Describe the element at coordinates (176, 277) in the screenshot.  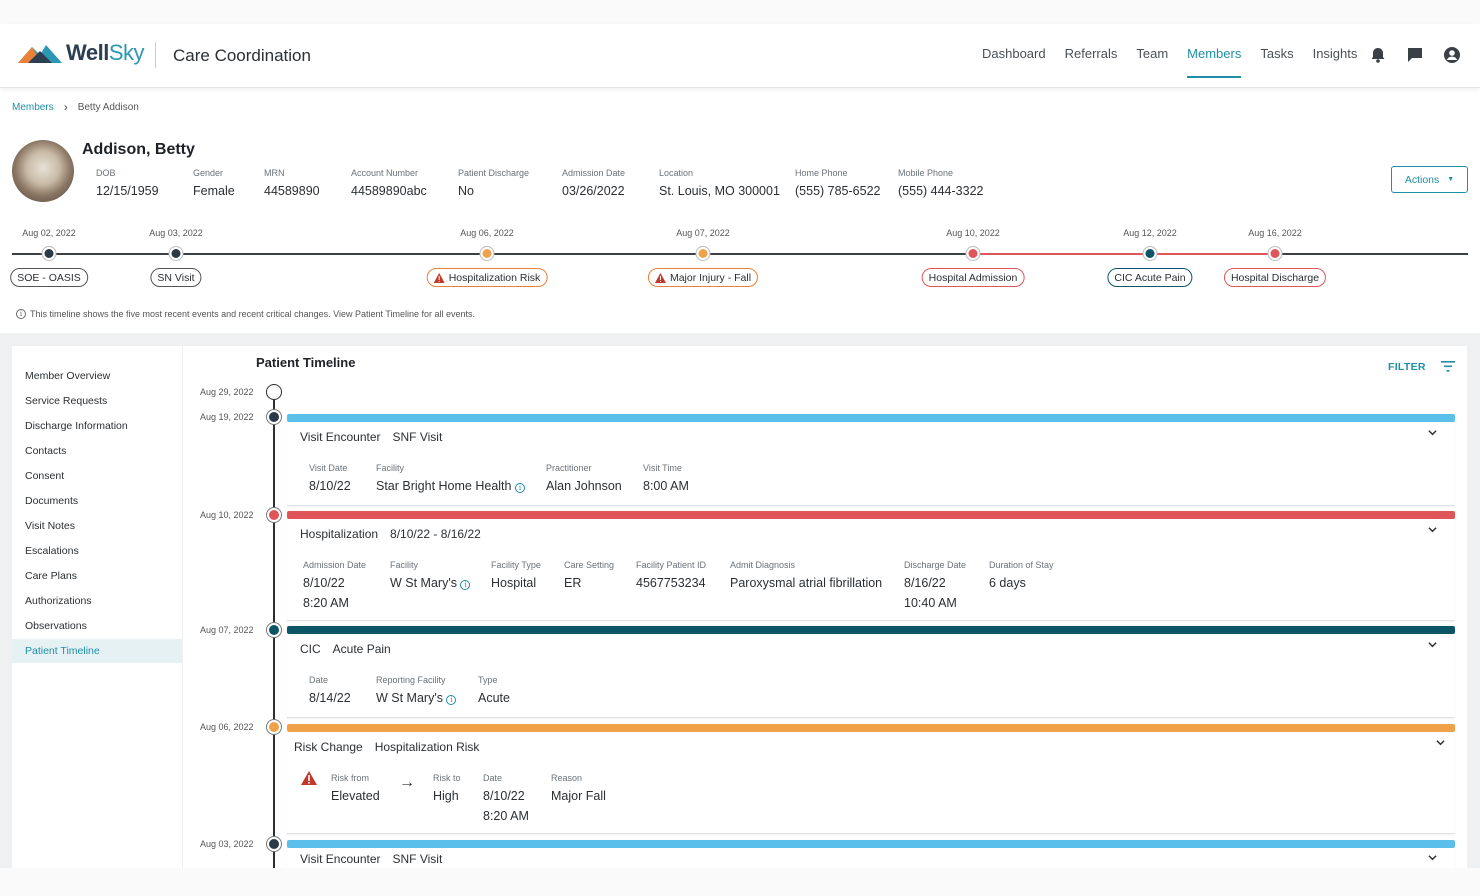
I see `summary-chip-sn-visit: SN Visit` at that location.